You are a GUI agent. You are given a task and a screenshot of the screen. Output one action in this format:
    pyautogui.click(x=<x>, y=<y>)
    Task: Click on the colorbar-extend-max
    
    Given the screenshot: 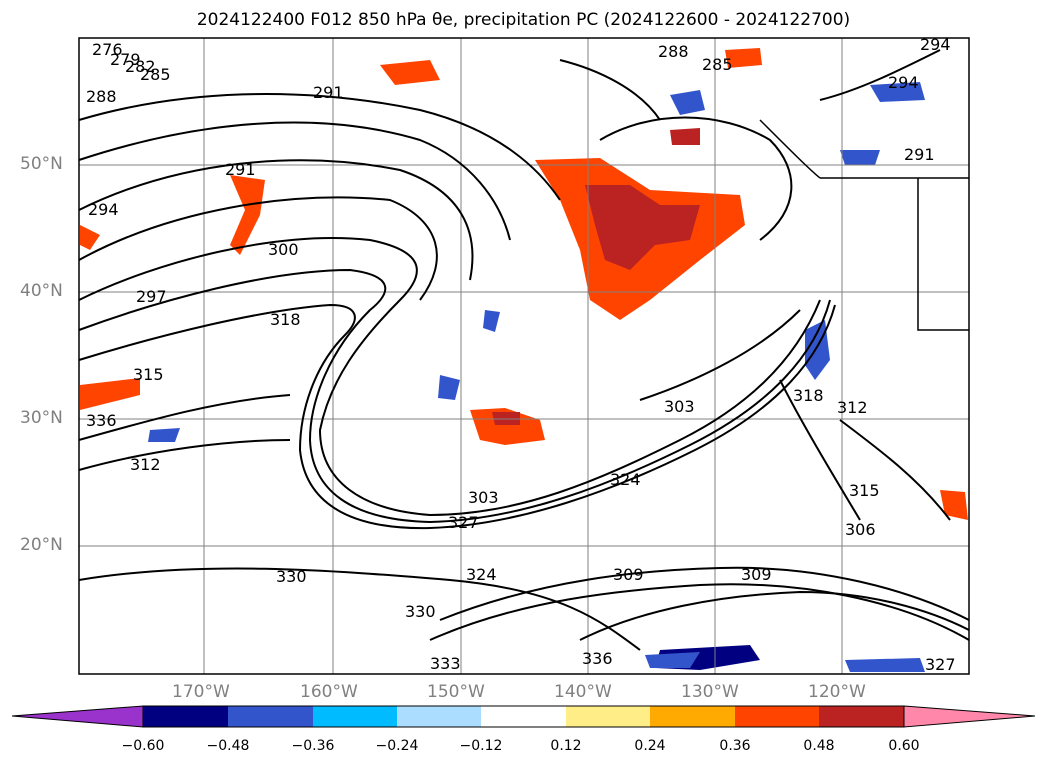 What is the action you would take?
    pyautogui.click(x=969, y=716)
    